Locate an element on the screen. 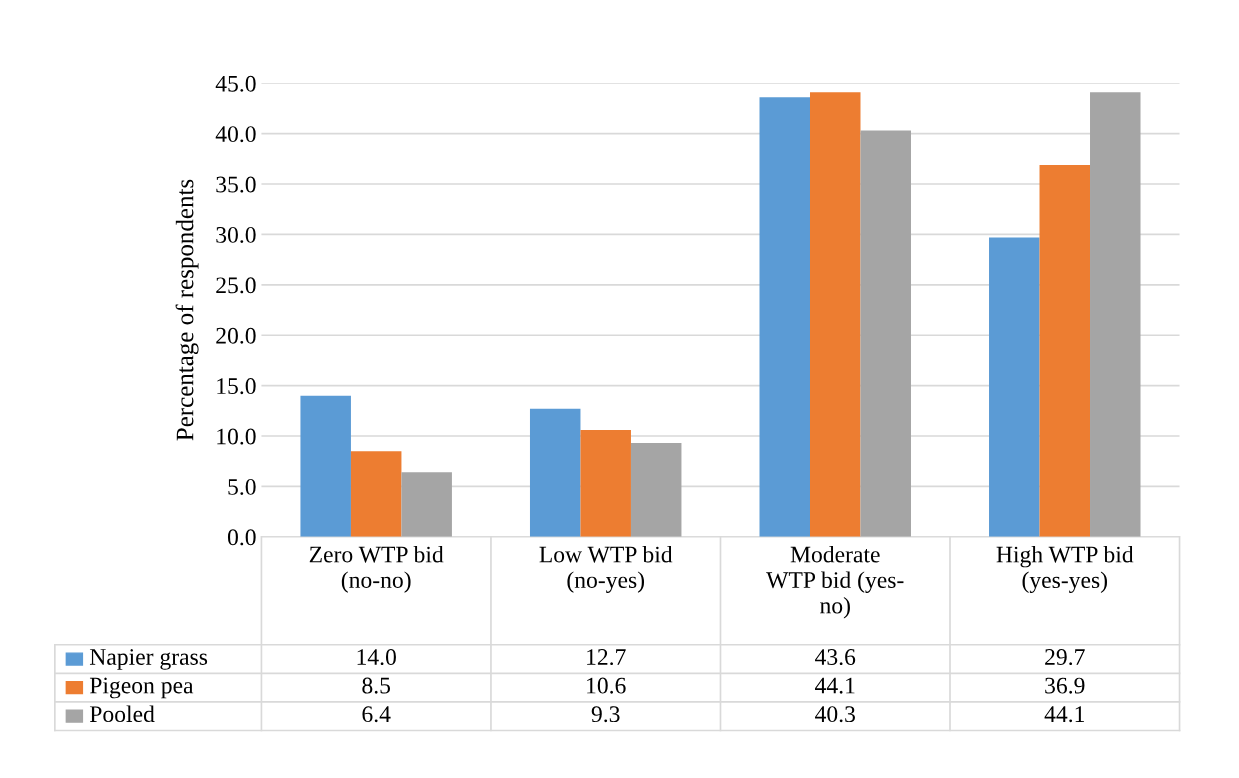  data-label: 8.5 is located at coordinates (376, 685).